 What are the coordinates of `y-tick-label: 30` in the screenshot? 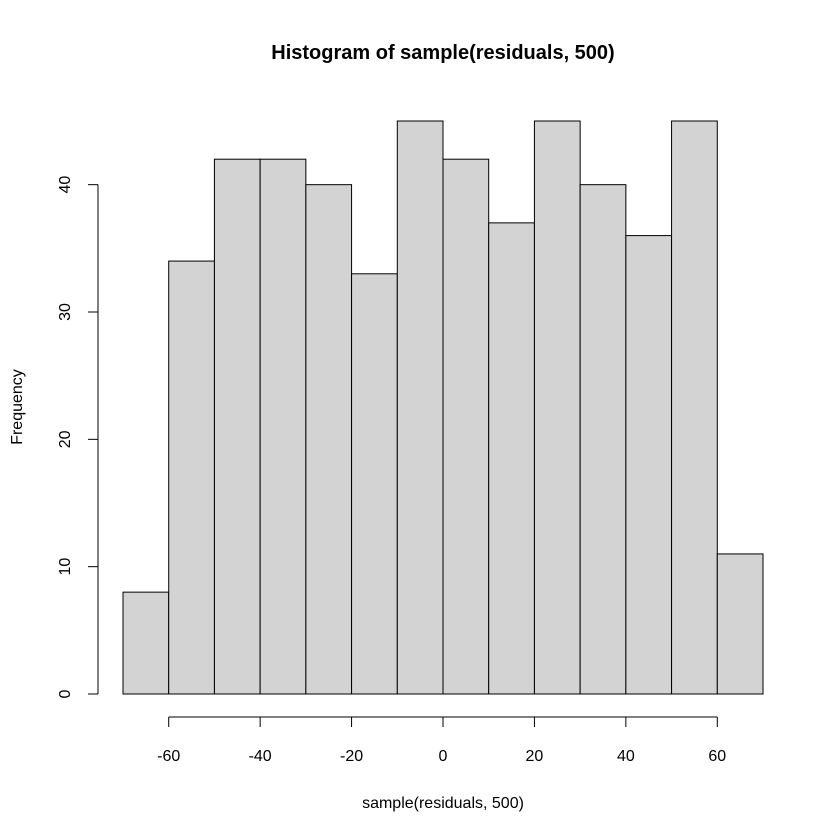 It's located at (65, 312).